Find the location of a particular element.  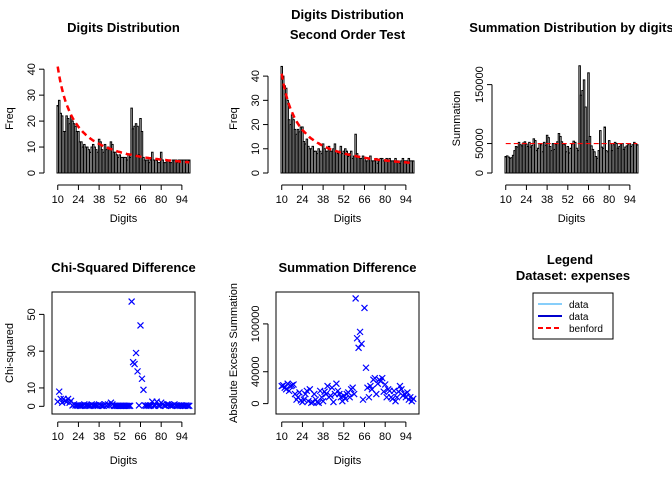

y-tick-label: 40000 is located at coordinates (256, 371).